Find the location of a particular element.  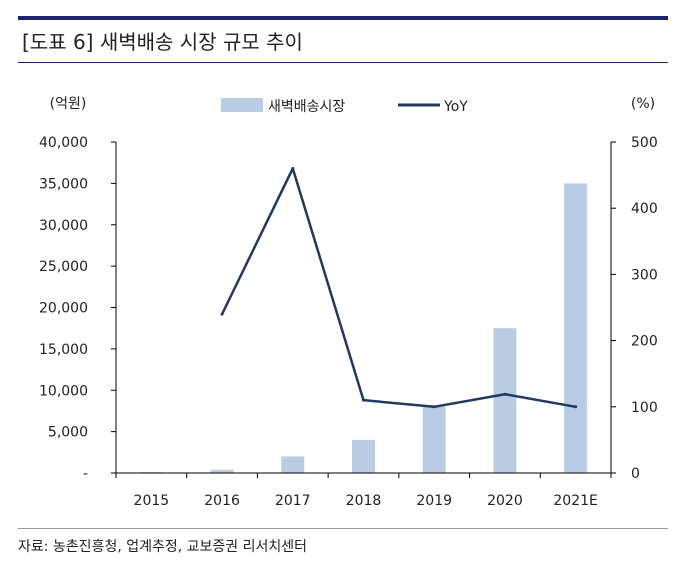

right-tick-label: 100 is located at coordinates (644, 408).